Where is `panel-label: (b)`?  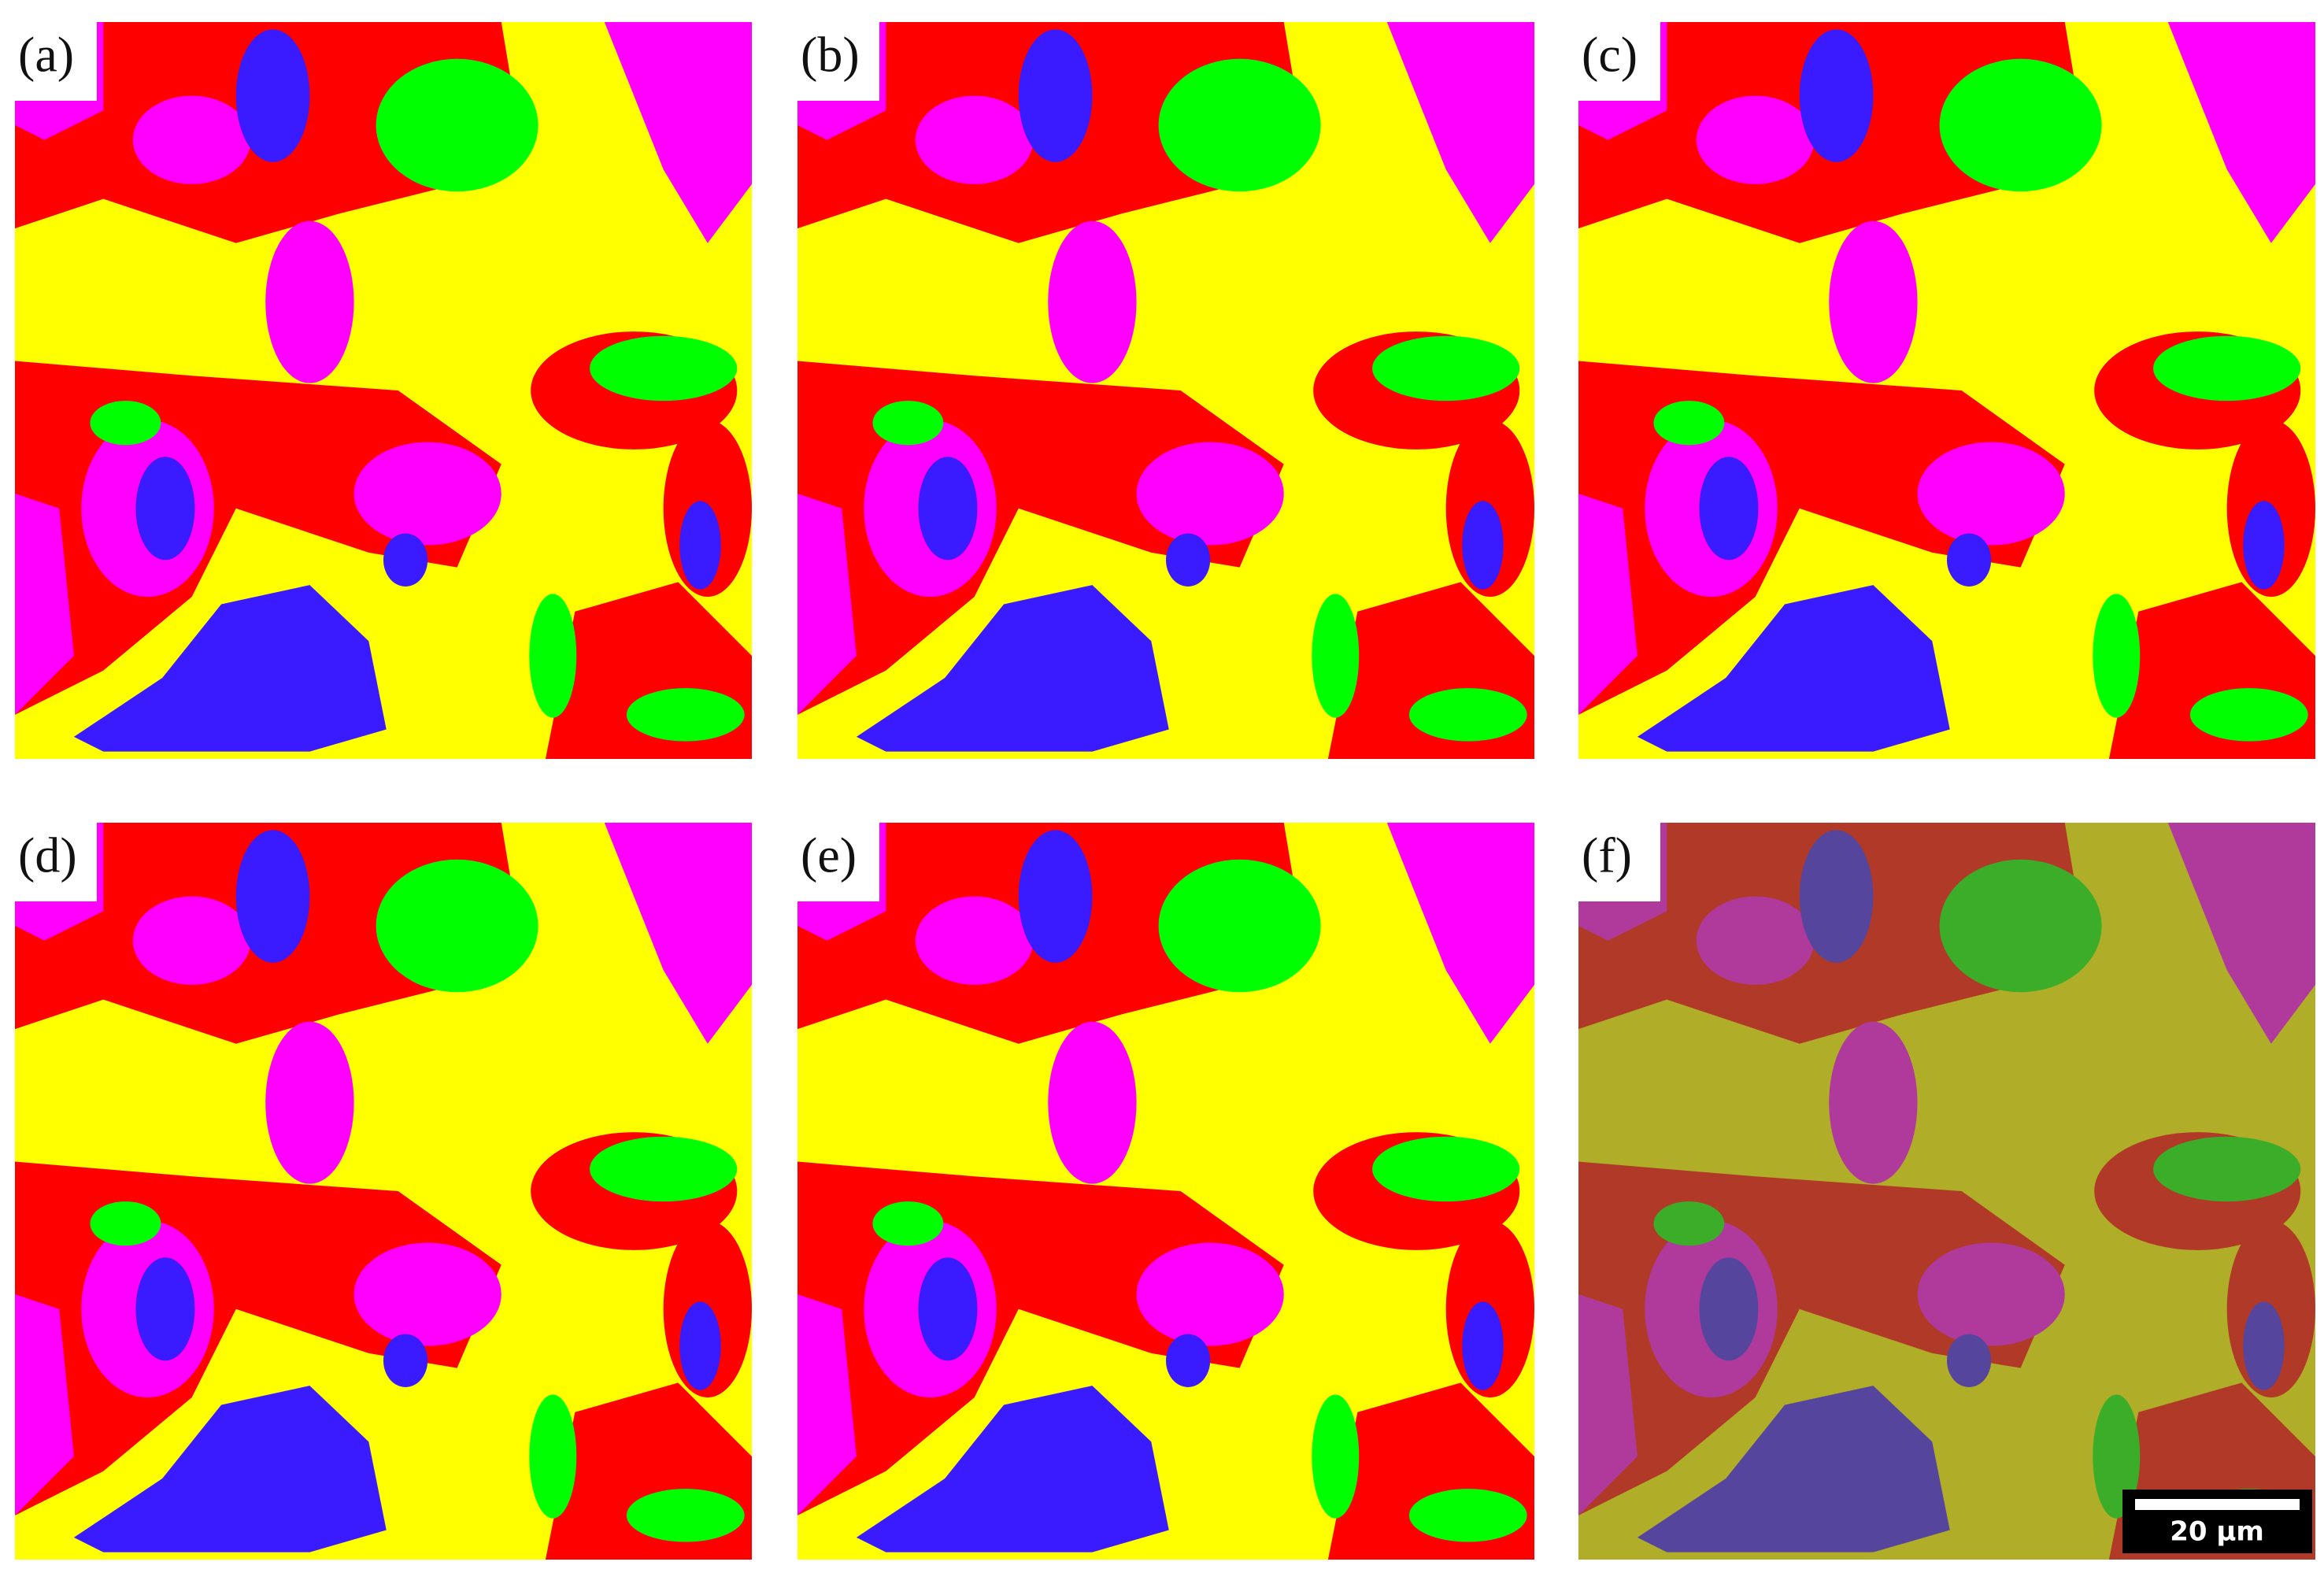 panel-label: (b) is located at coordinates (830, 55).